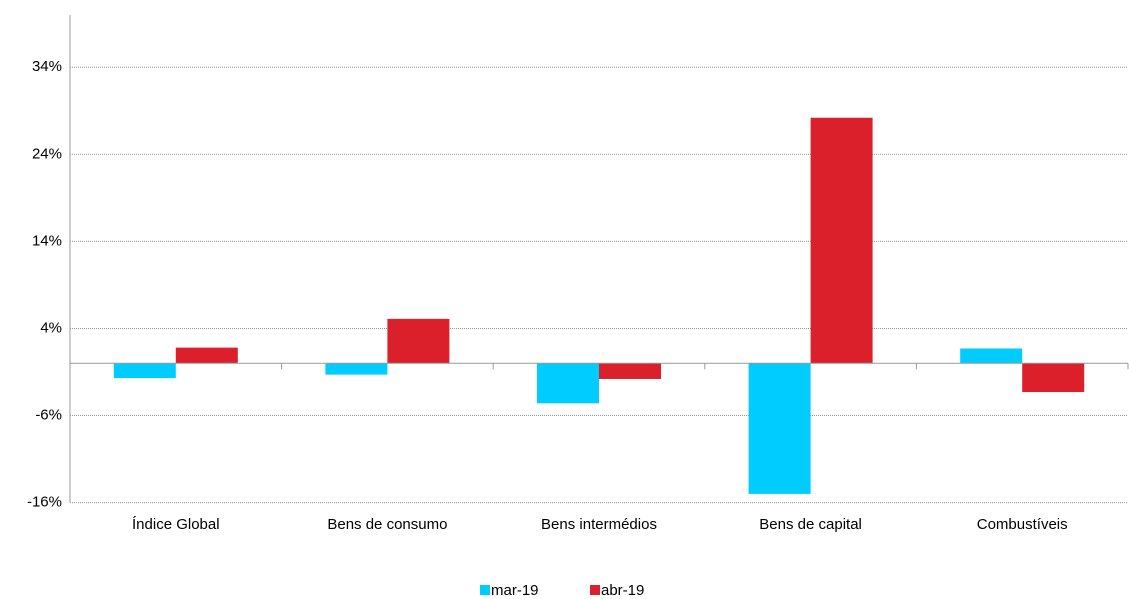 This screenshot has width=1129, height=599. What do you see at coordinates (47, 66) in the screenshot?
I see `y-tick-label: 34%` at bounding box center [47, 66].